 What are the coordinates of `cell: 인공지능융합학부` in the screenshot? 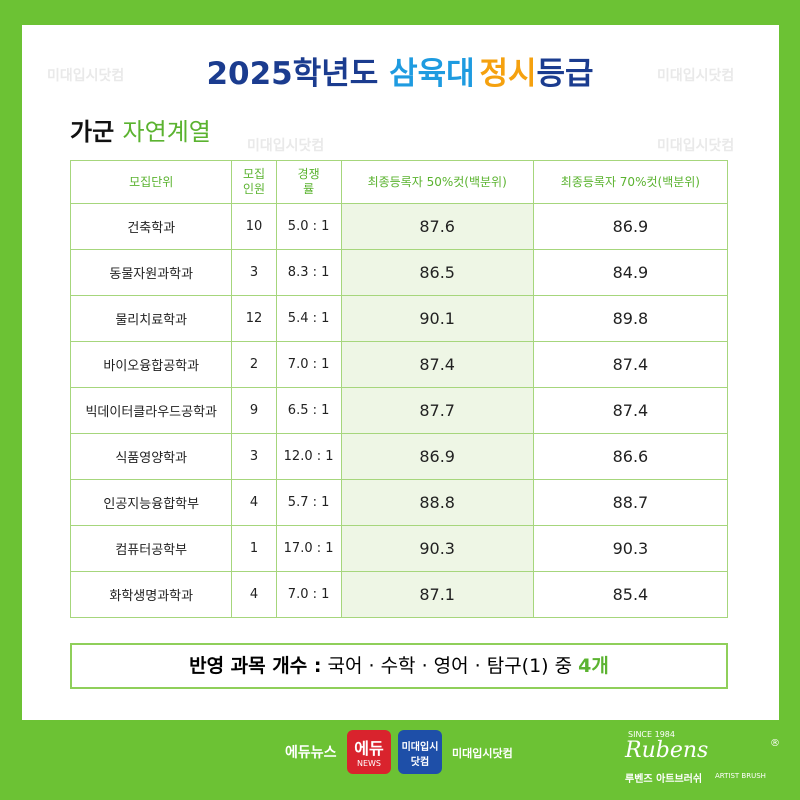 It's located at (151, 502).